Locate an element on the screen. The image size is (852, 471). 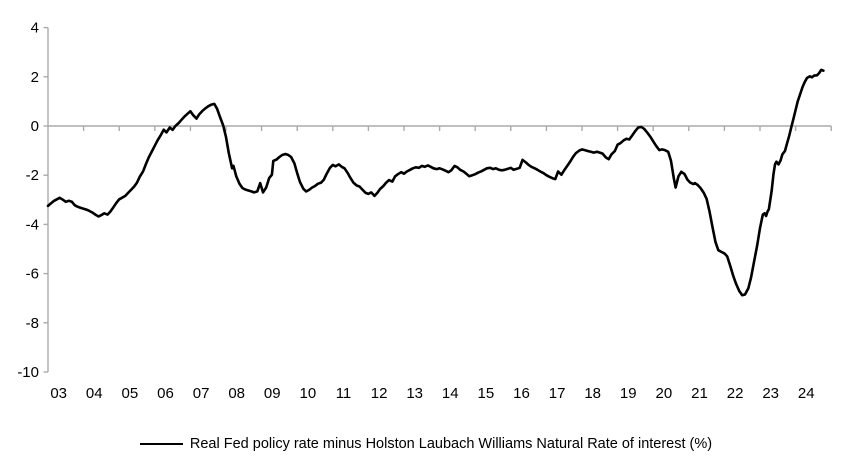
x-axis-label: 14 is located at coordinates (450, 393).